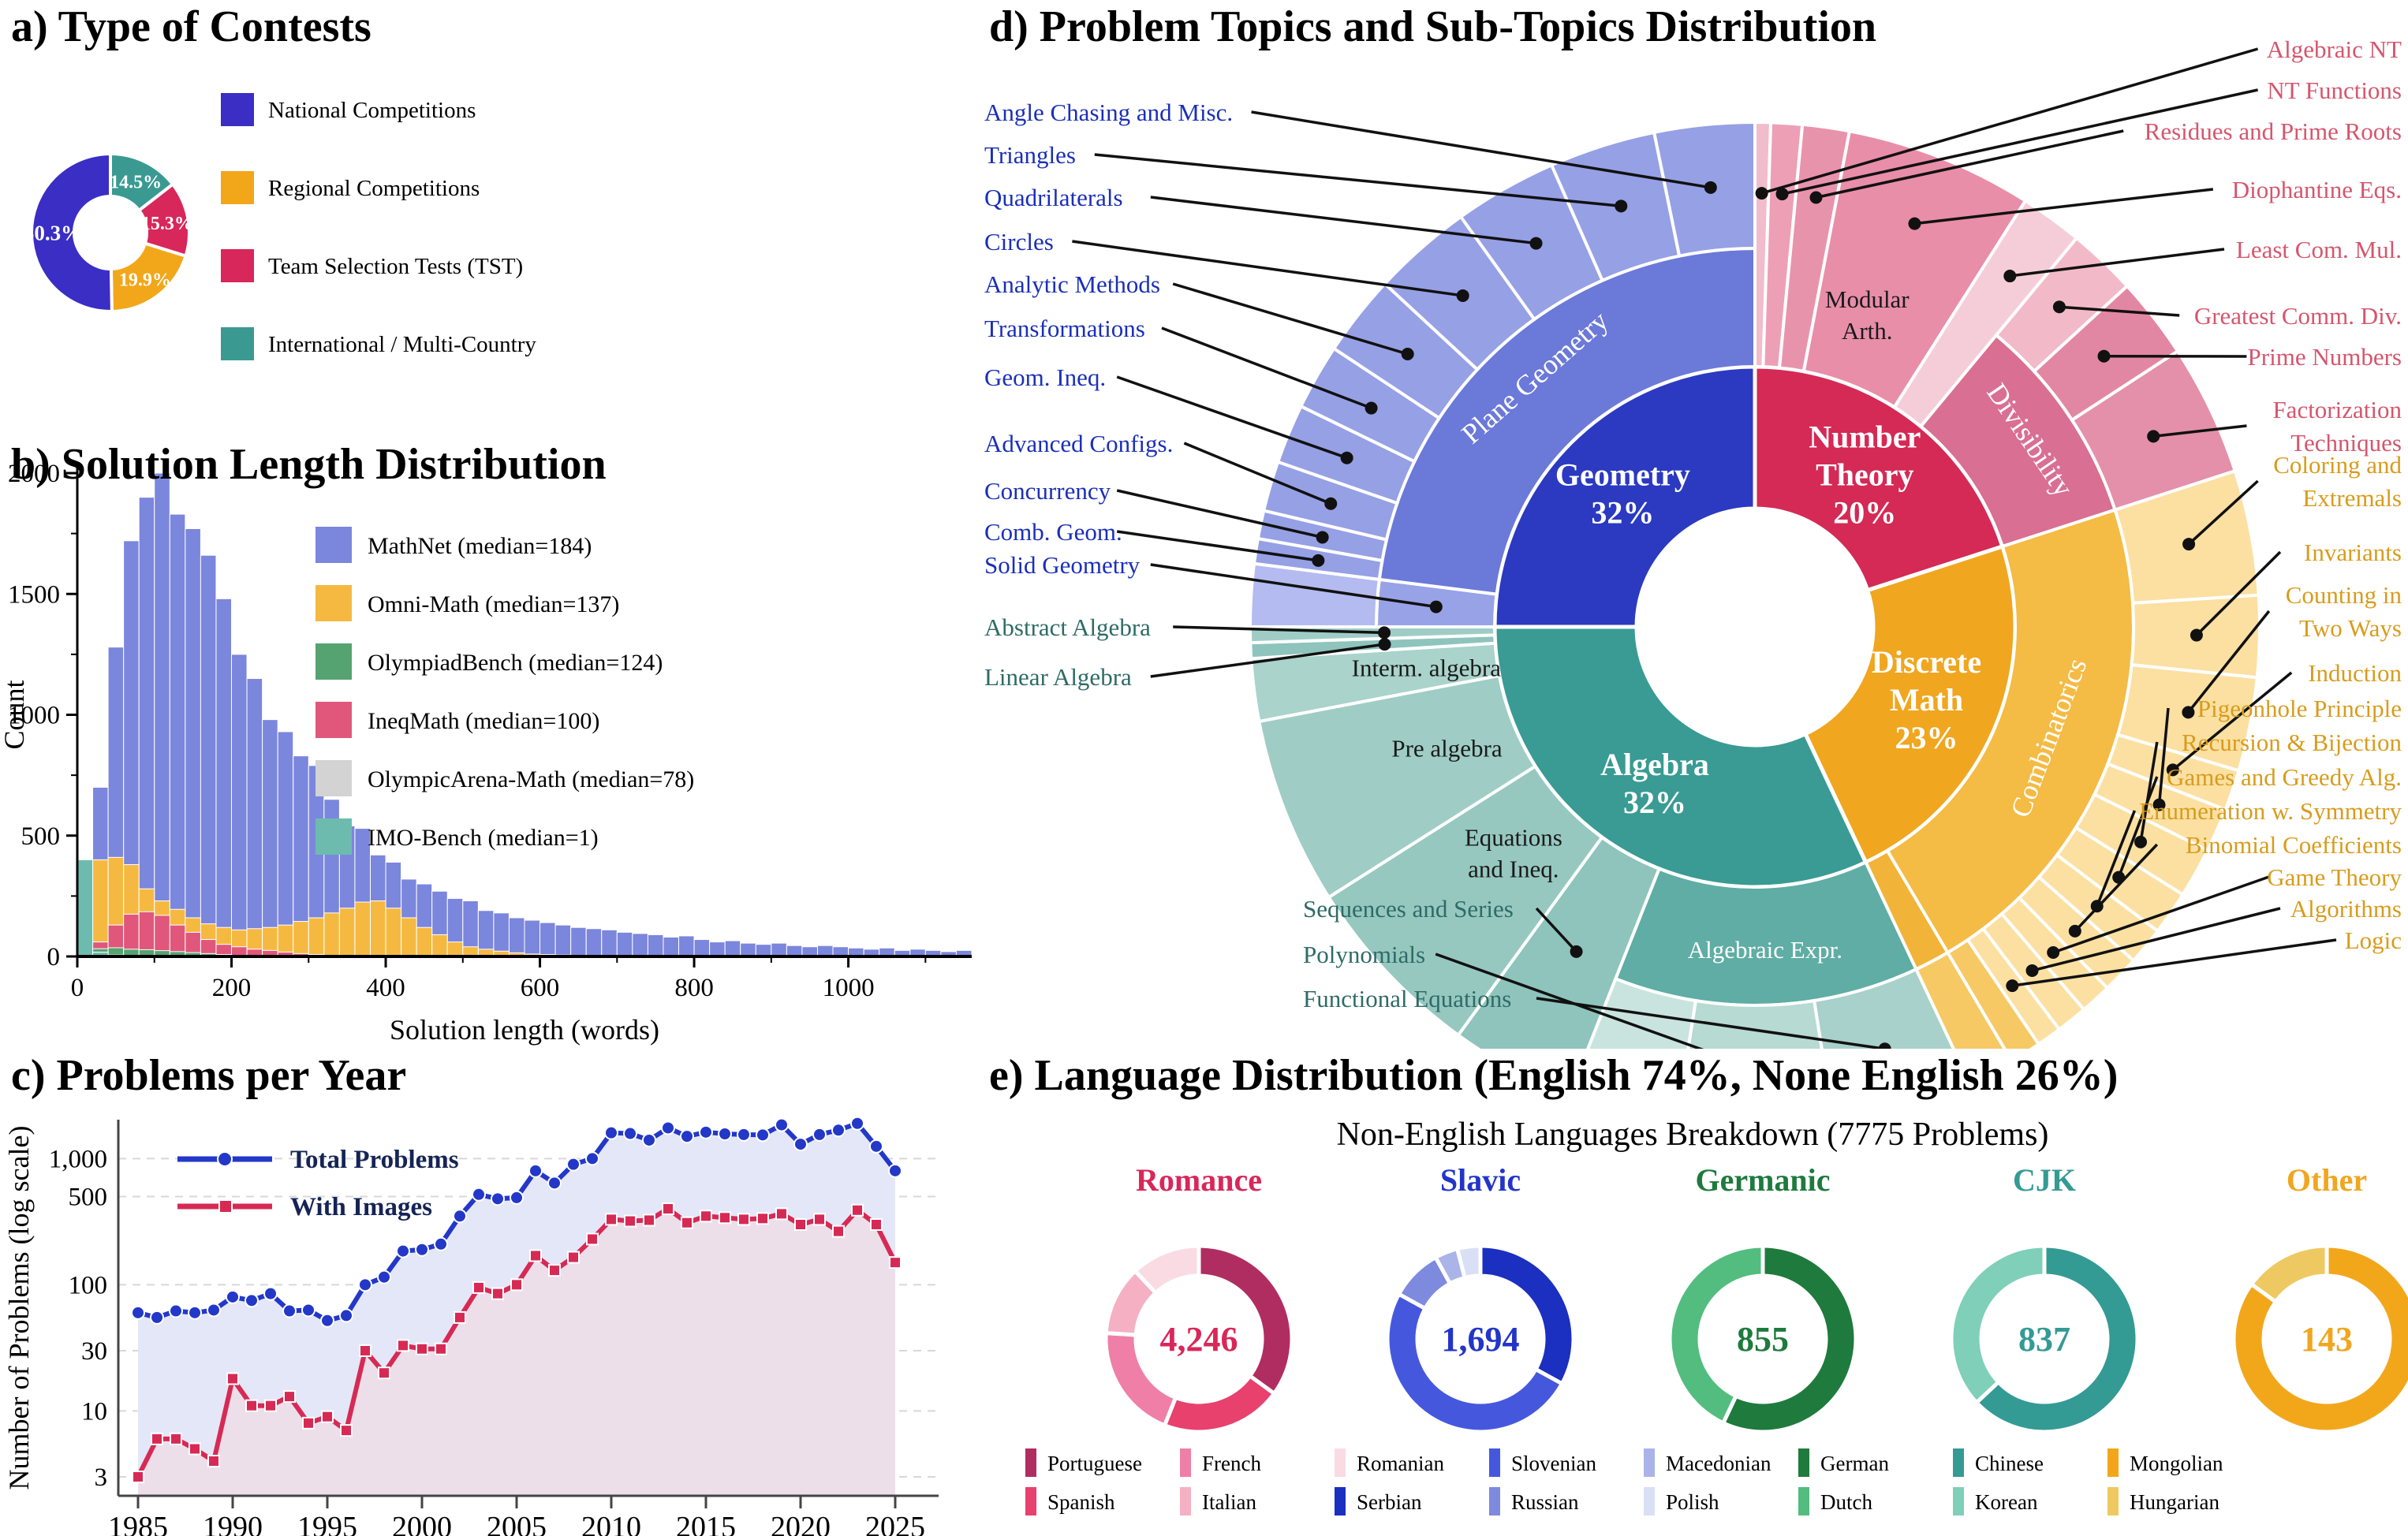 This screenshot has width=2408, height=1536. I want to click on svg-text: Hungarian, so click(2174, 1502).